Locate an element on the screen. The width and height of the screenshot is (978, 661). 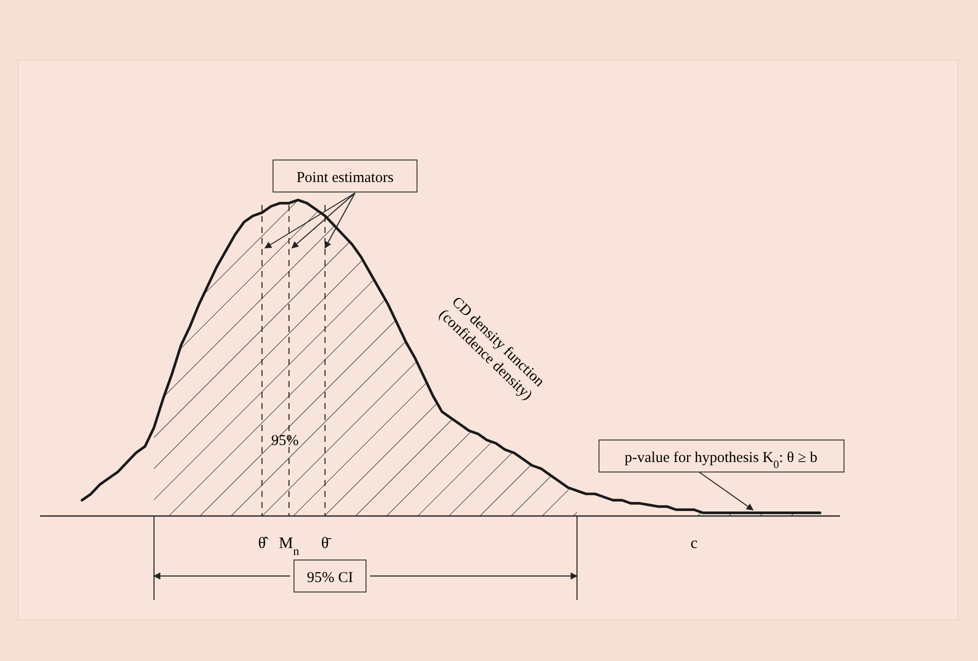
text: Point estimators is located at coordinates (345, 178).